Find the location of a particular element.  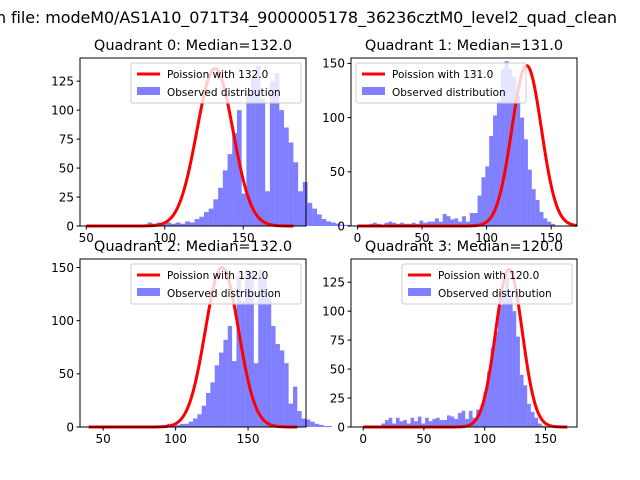

x-tick-label: 0 is located at coordinates (363, 439).